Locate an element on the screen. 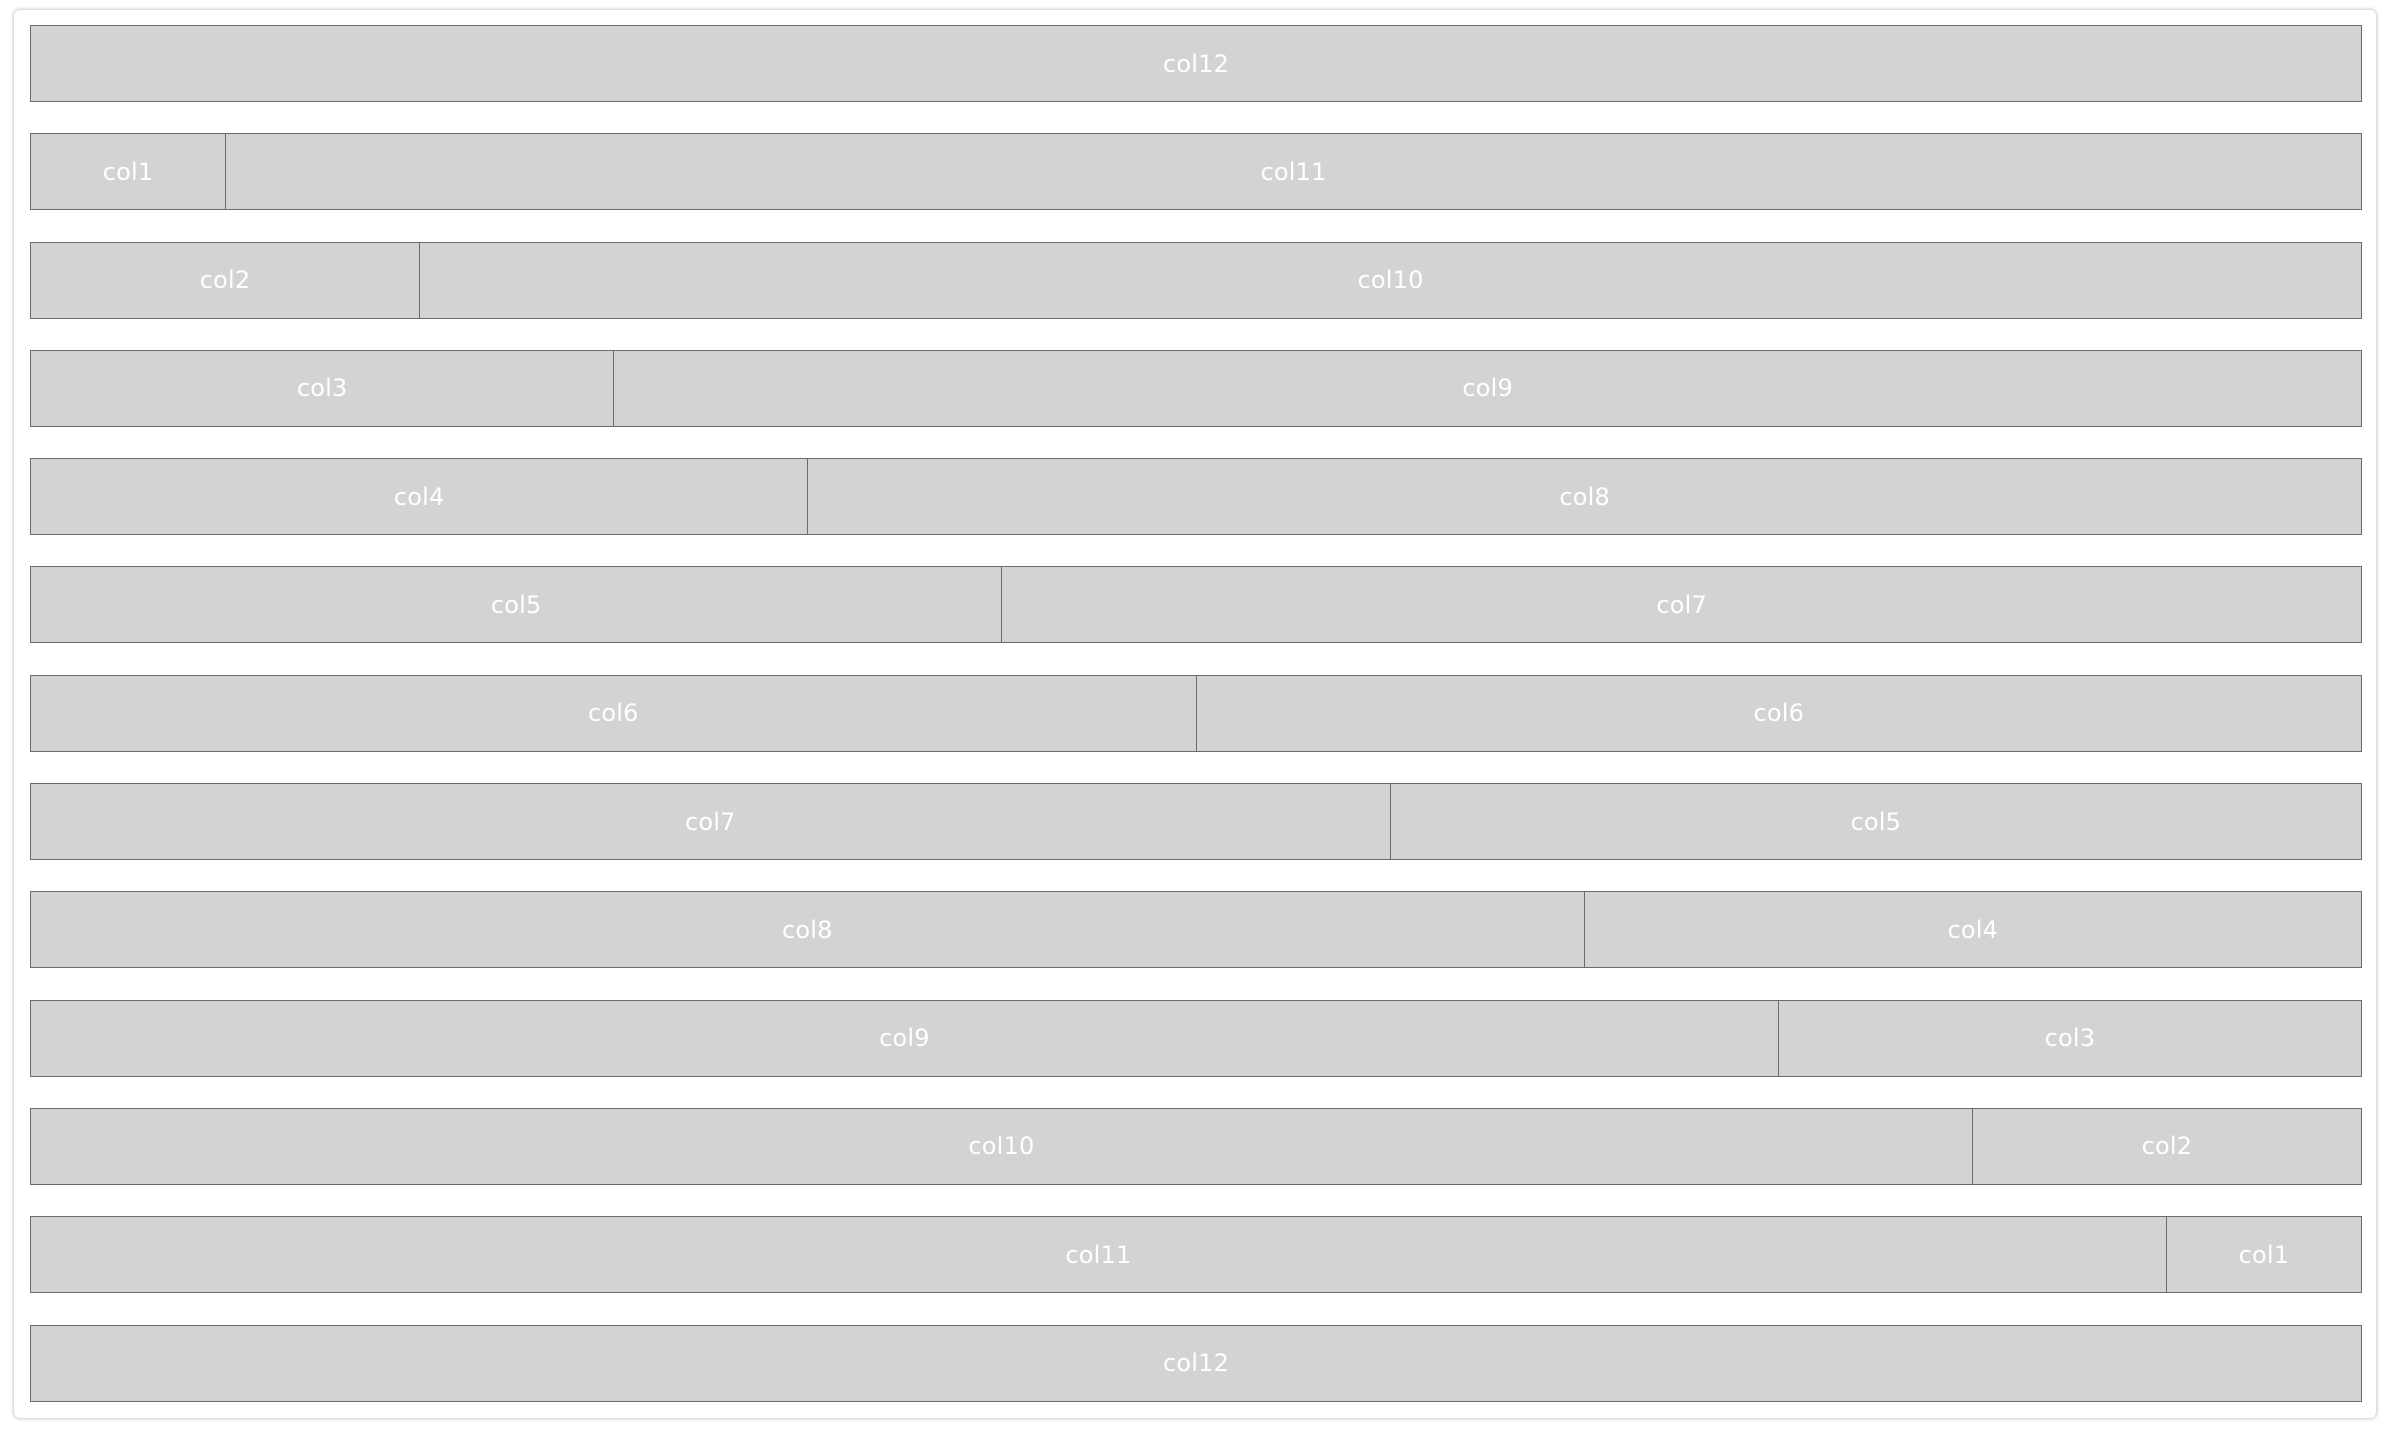 Image resolution: width=2390 pixels, height=1438 pixels. grid-row: col7 col5 is located at coordinates (1196, 822).